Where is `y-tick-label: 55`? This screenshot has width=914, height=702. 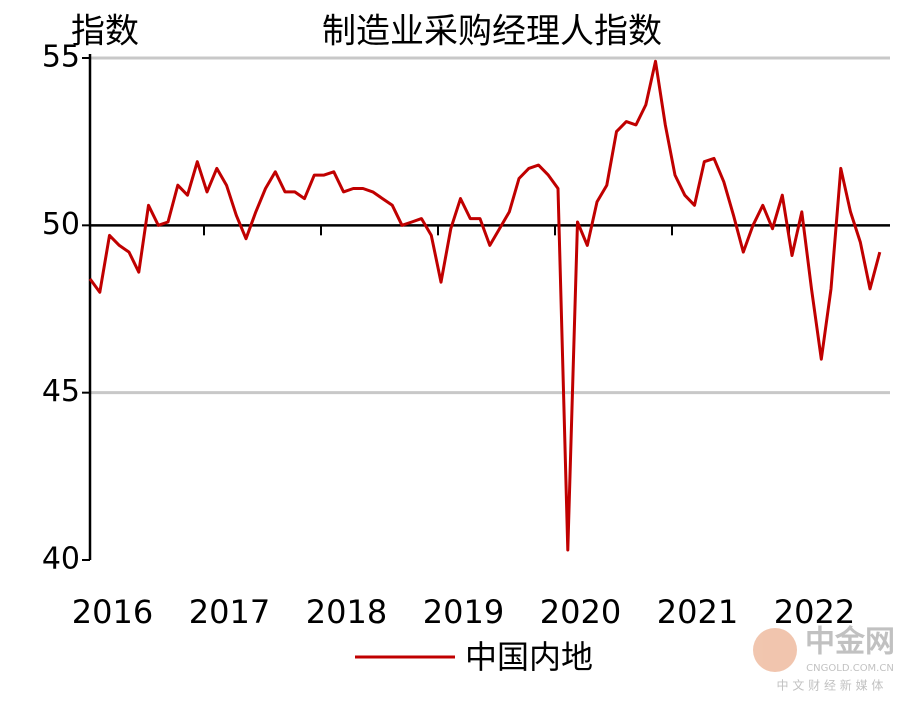
y-tick-label: 55 is located at coordinates (61, 57).